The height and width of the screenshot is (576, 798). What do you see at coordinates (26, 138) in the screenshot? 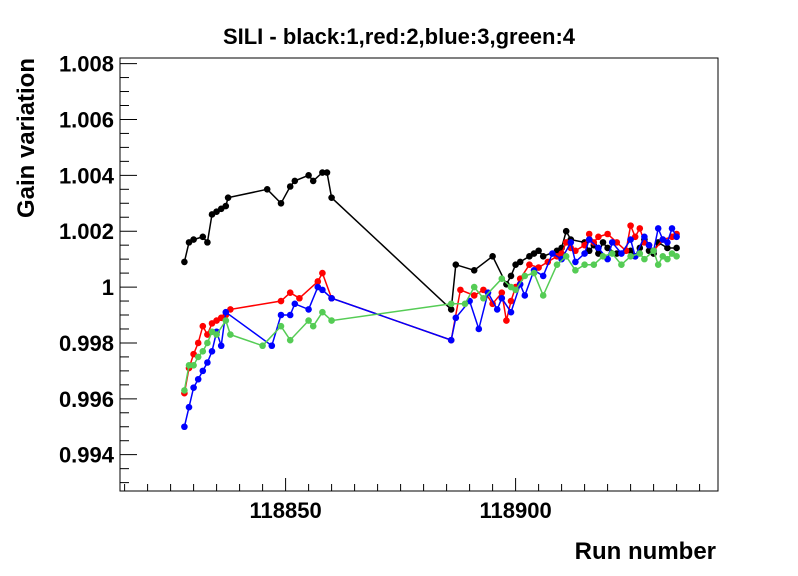
I see `y-axis-label: Gain variation` at bounding box center [26, 138].